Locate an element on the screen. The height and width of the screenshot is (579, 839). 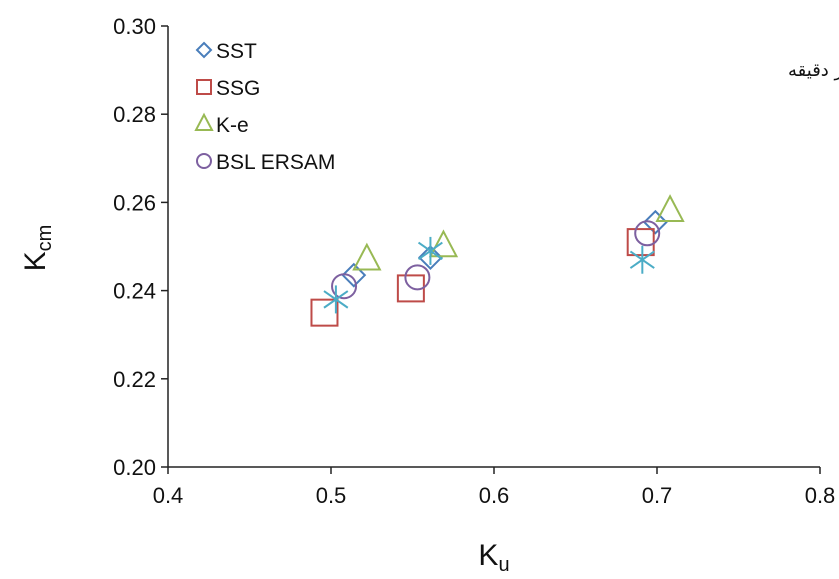
series-asterisk is located at coordinates (489, 275).